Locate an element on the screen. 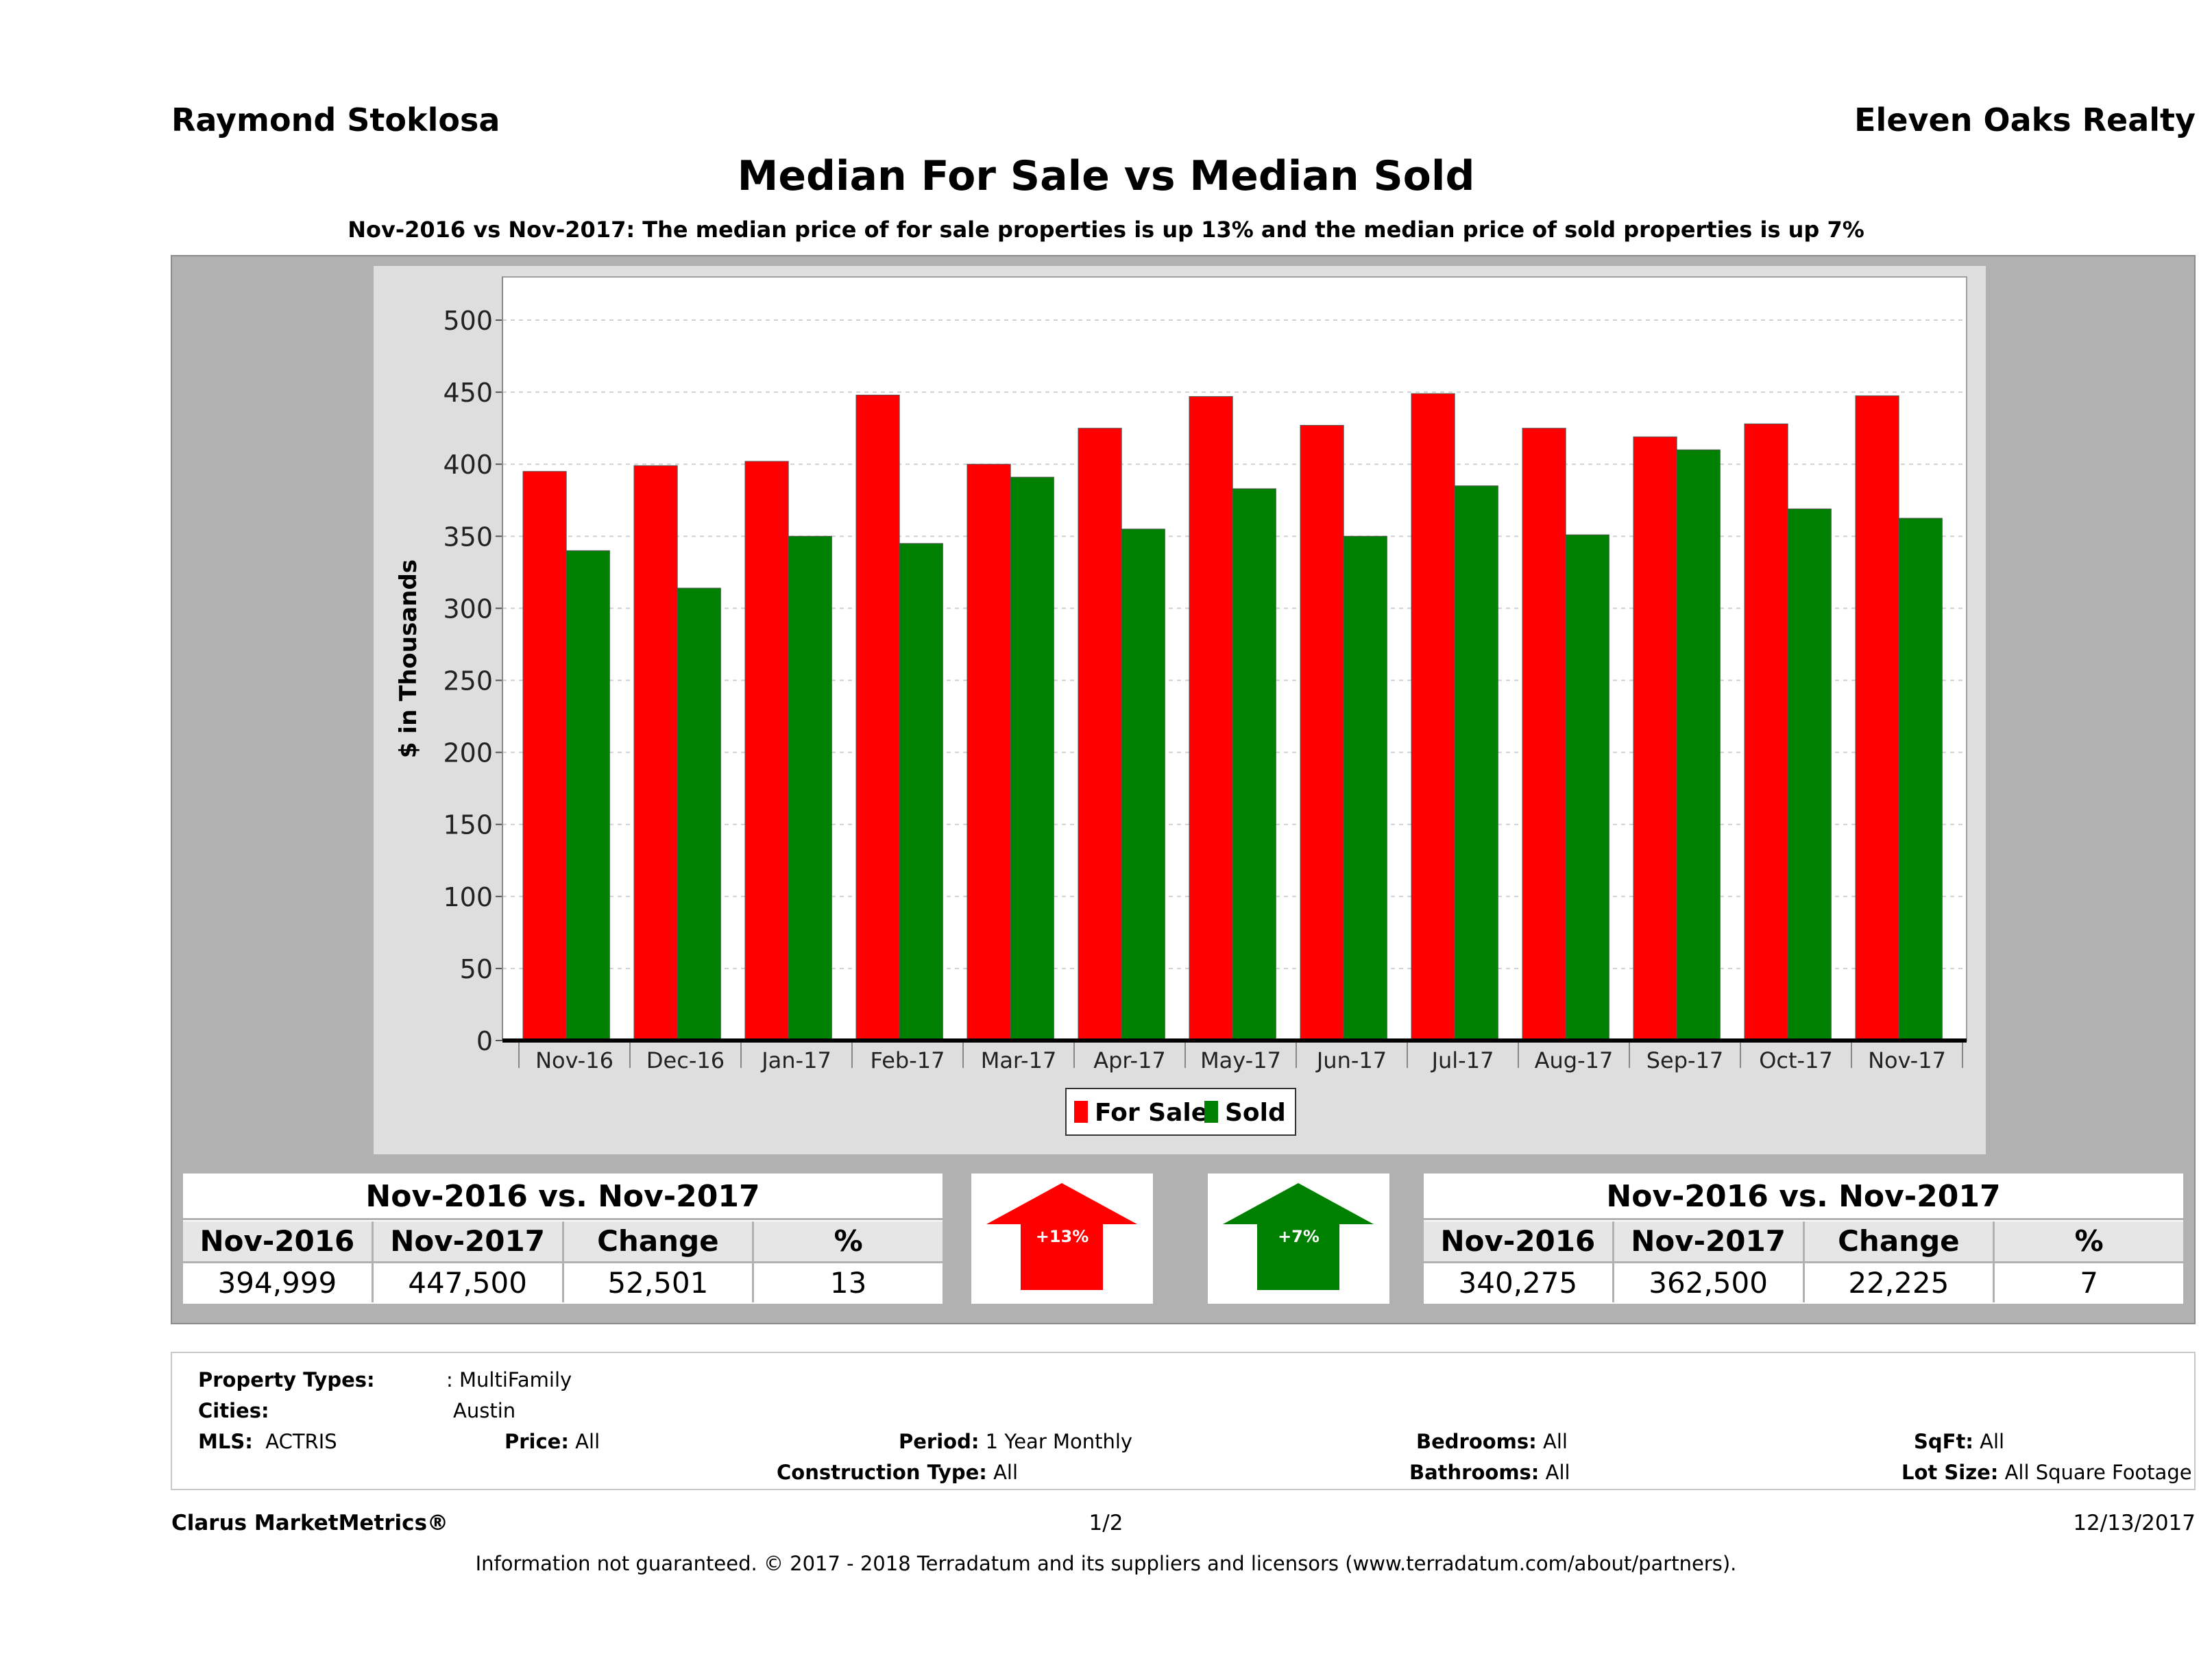 Image resolution: width=2212 pixels, height=1678 pixels. bedrooms-label: Bedrooms: is located at coordinates (1477, 1441).